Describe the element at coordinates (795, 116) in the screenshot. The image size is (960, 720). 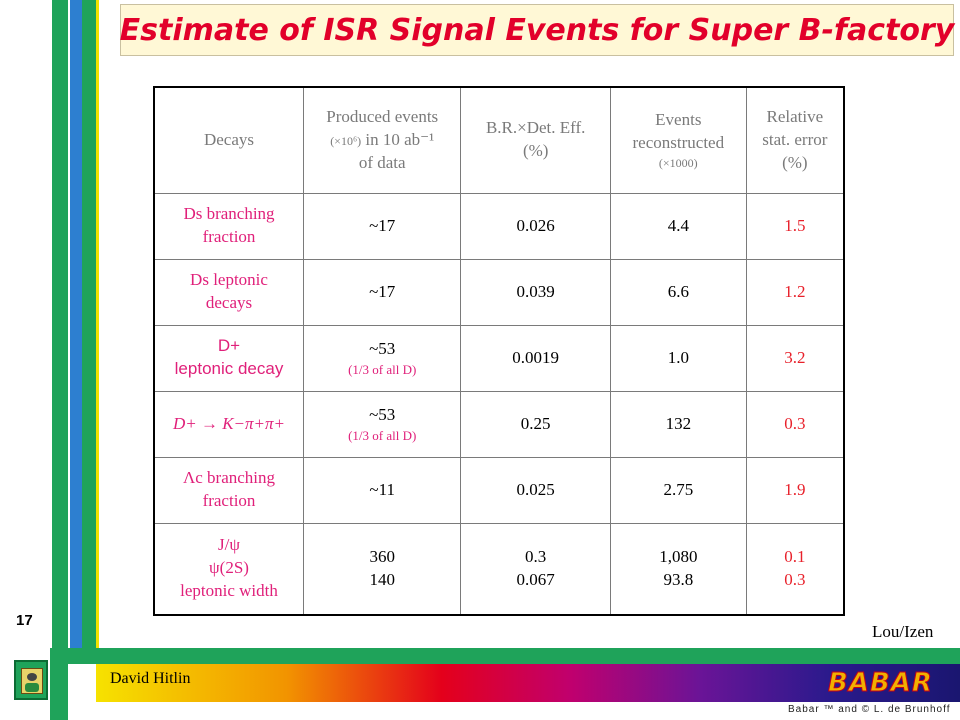
I see `header-rel-line1: Relative` at that location.